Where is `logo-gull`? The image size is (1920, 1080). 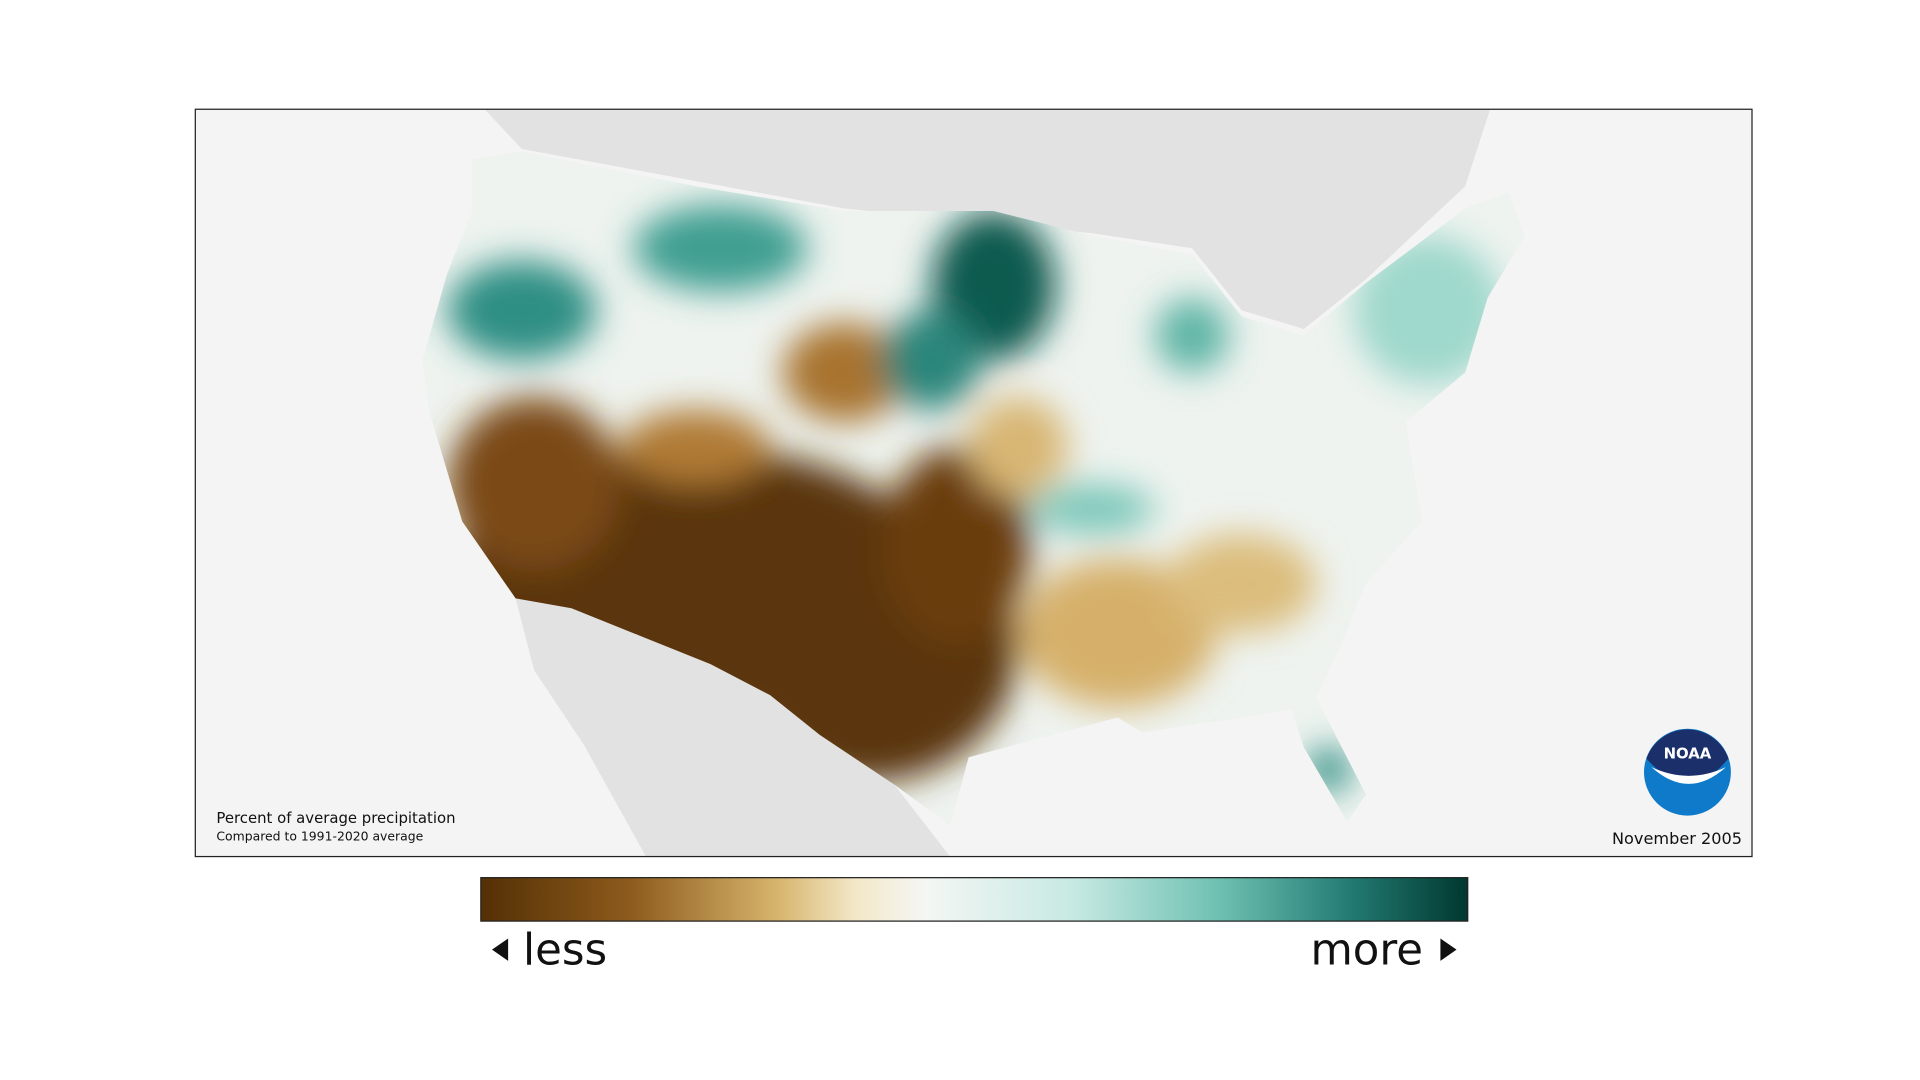 logo-gull is located at coordinates (1688, 775).